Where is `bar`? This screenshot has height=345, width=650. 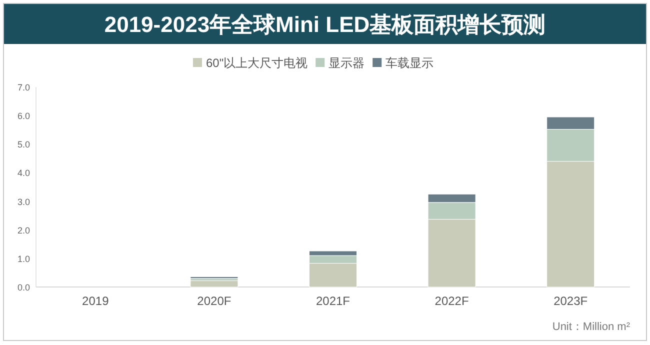
bar is located at coordinates (214, 284).